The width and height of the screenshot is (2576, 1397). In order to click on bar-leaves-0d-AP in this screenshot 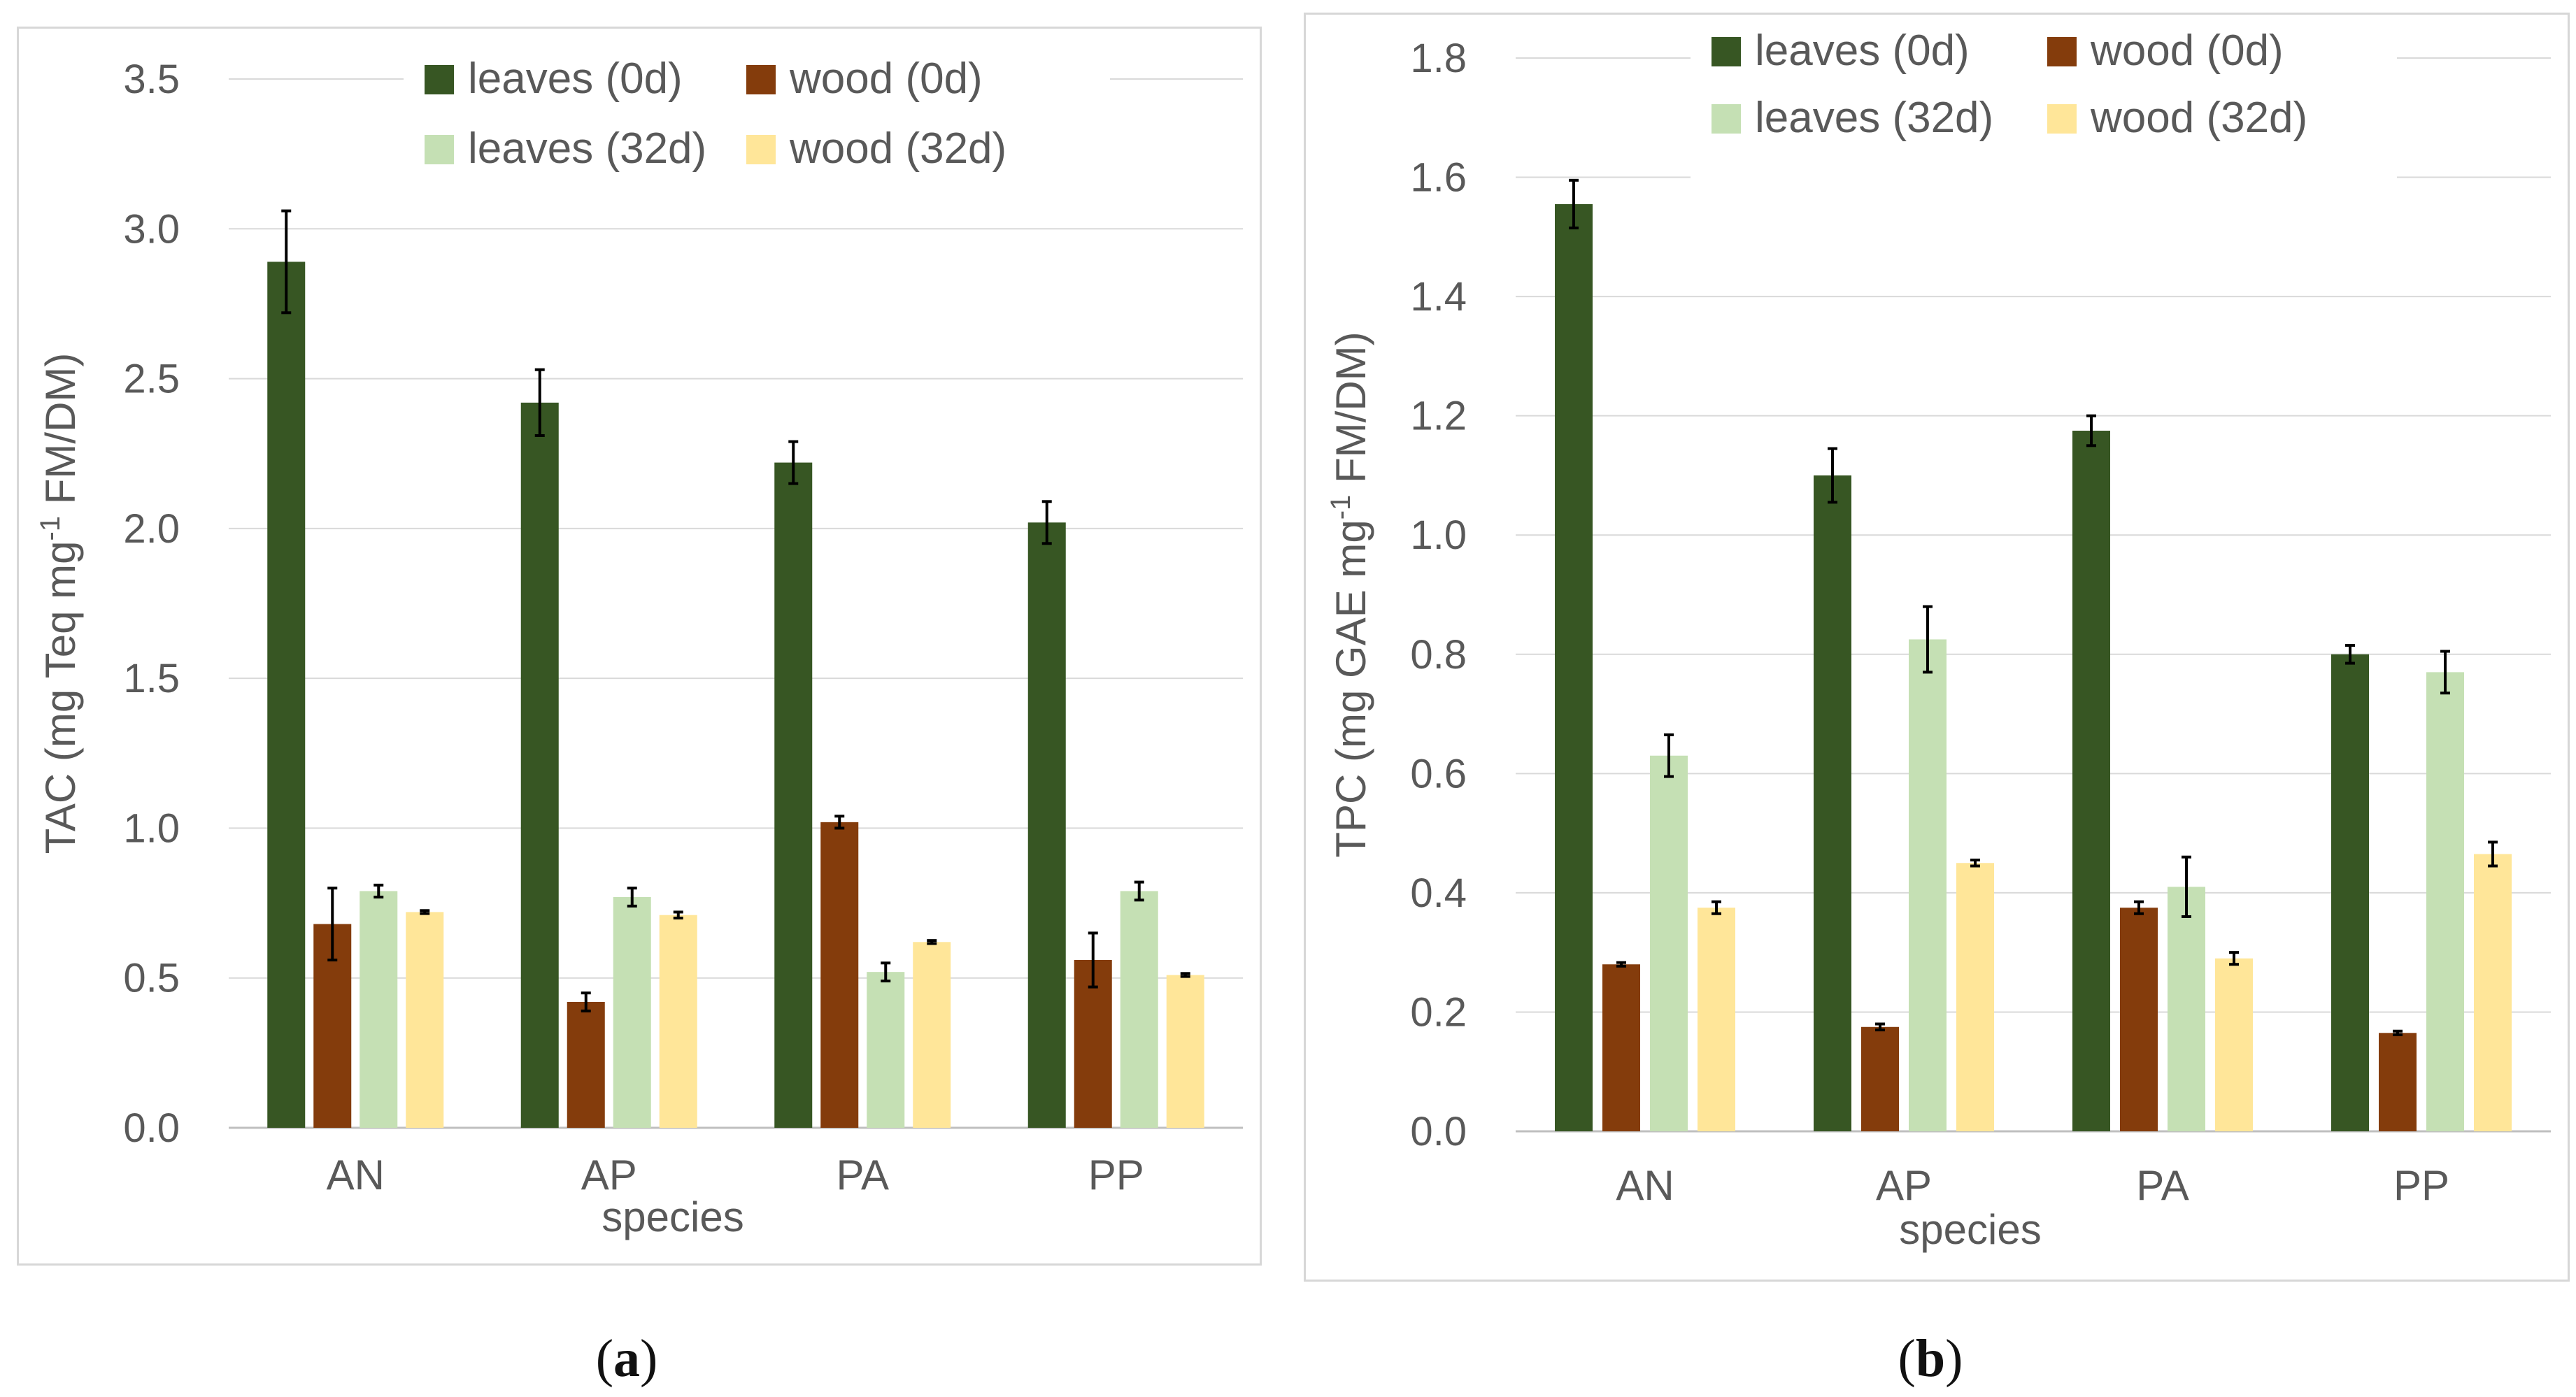, I will do `click(1832, 803)`.